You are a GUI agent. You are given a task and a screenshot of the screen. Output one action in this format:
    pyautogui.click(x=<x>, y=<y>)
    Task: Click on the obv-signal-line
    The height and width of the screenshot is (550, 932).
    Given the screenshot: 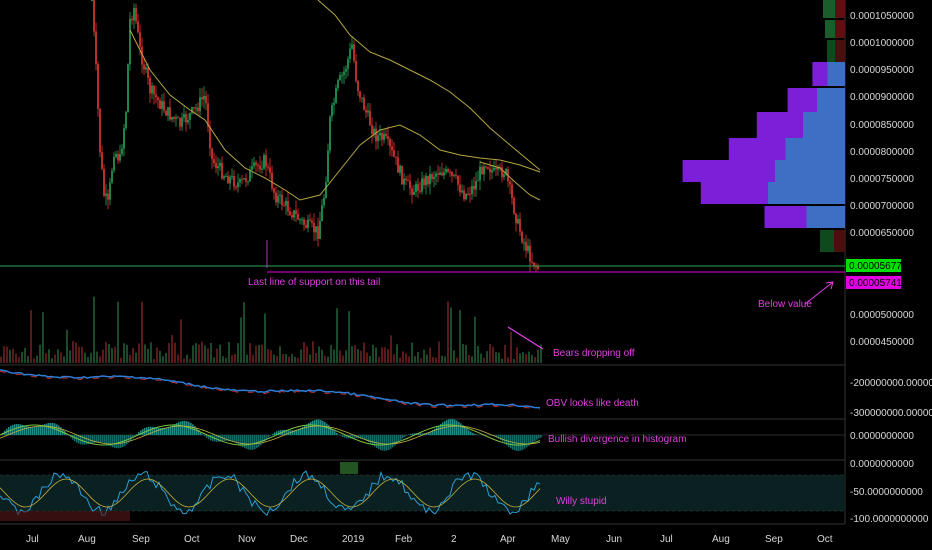 What is the action you would take?
    pyautogui.click(x=270, y=390)
    